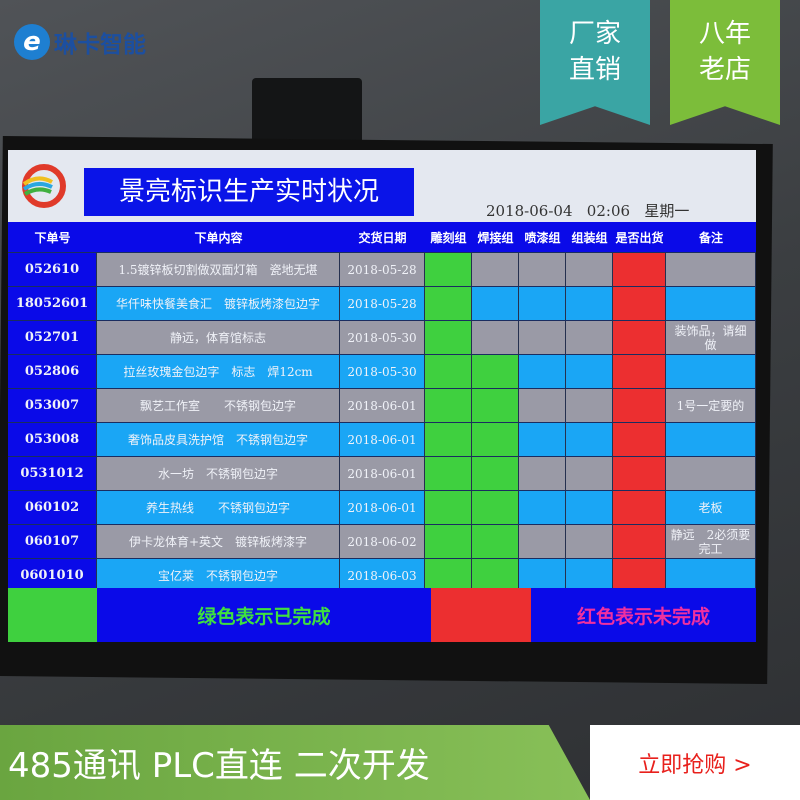 This screenshot has height=800, width=800. Describe the element at coordinates (307, 113) in the screenshot. I see `camera-device` at that location.